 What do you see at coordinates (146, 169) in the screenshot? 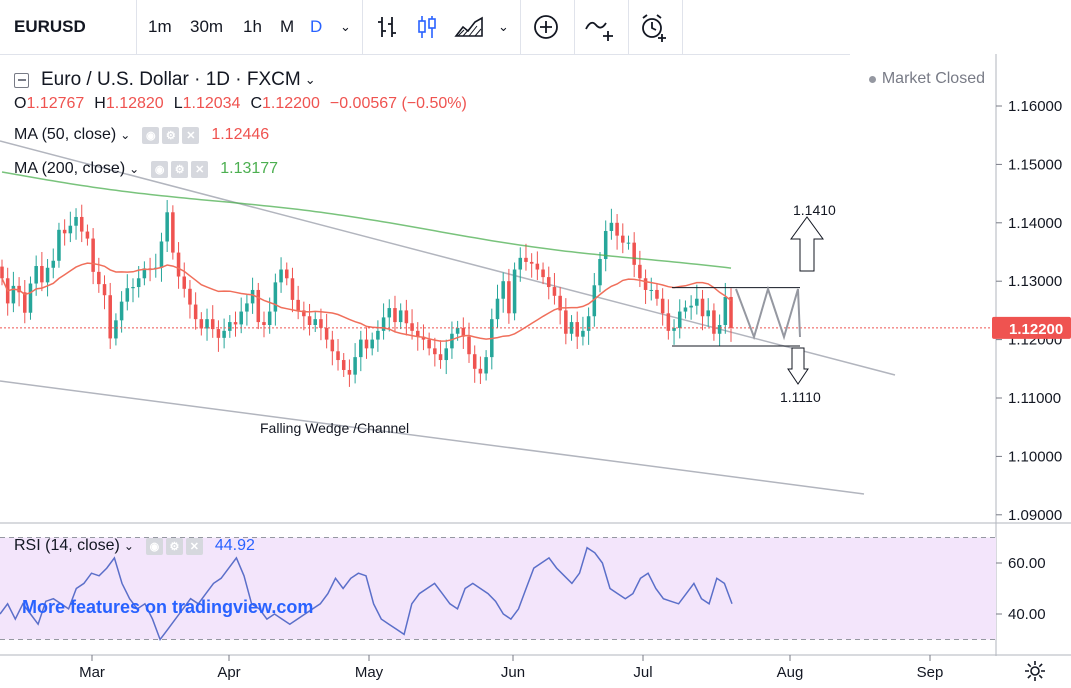
I see `ma200-legend: MA (200, close) ⌄ ◉ ⚙ ✕ 1.13177` at bounding box center [146, 169].